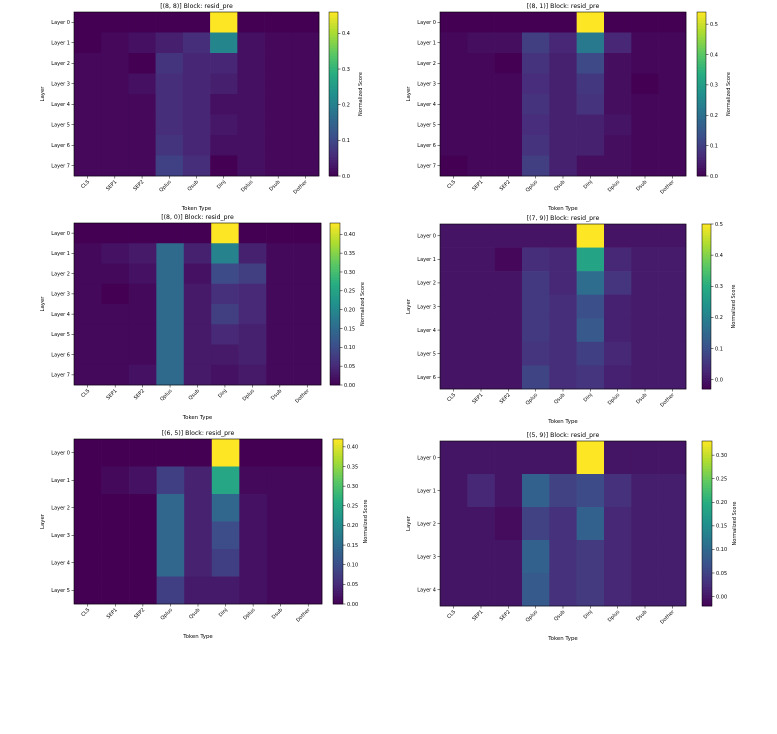 The height and width of the screenshot is (734, 777). Describe the element at coordinates (714, 55) in the screenshot. I see `colorbar-tick-label: 0.4` at that location.